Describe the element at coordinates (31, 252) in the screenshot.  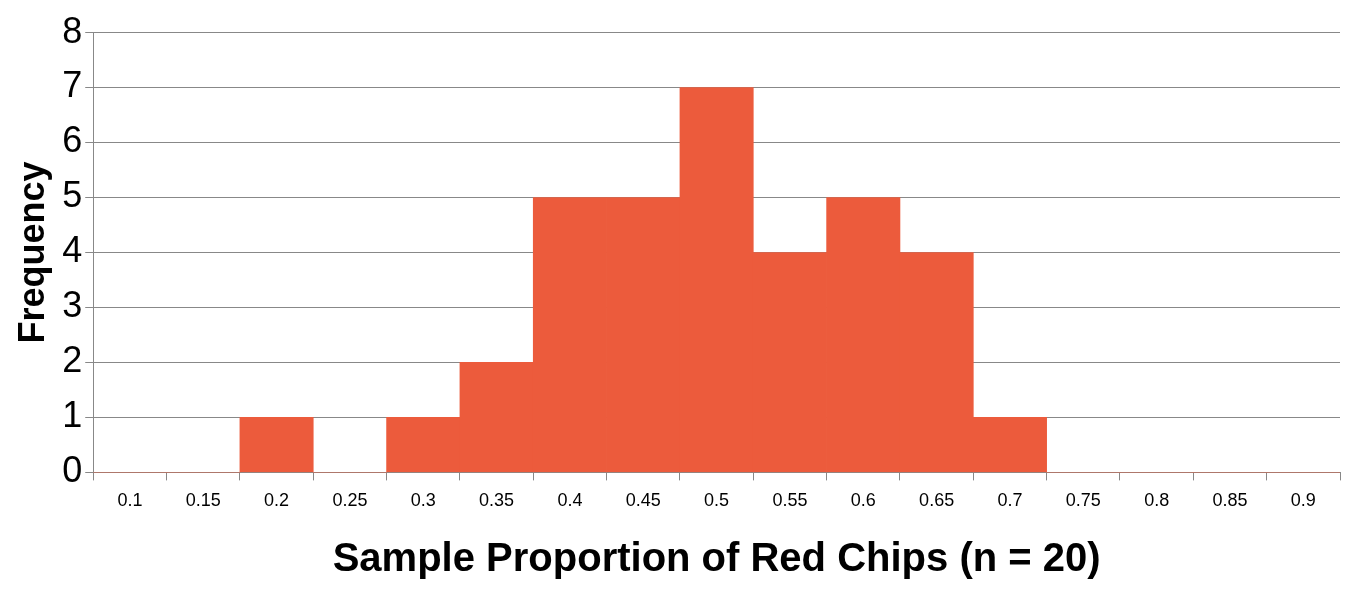
I see `y-axis-title: Frequency` at that location.